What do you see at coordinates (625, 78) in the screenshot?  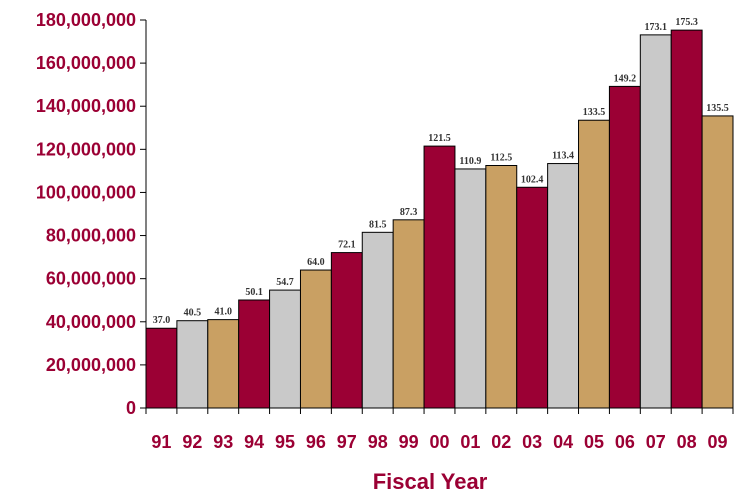 I see `data-label: 149.2` at bounding box center [625, 78].